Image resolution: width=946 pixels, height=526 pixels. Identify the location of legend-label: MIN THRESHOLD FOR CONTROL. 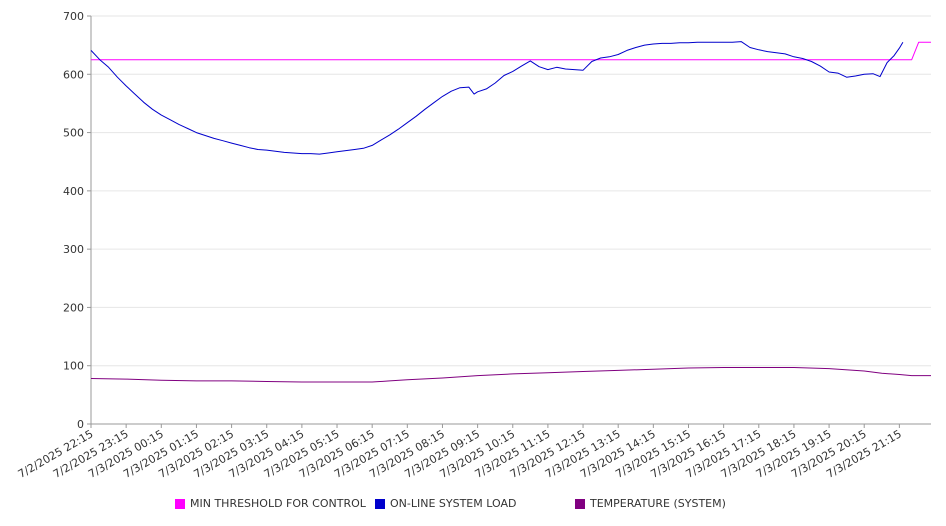
(278, 503).